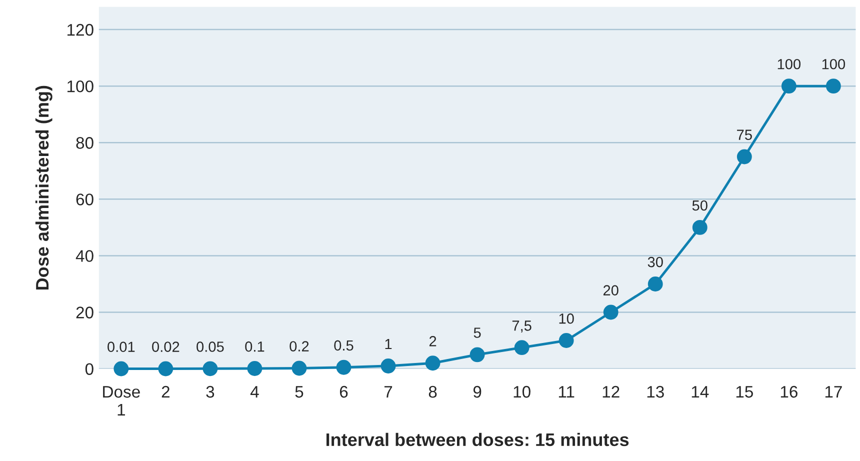  I want to click on data-label: 75, so click(744, 135).